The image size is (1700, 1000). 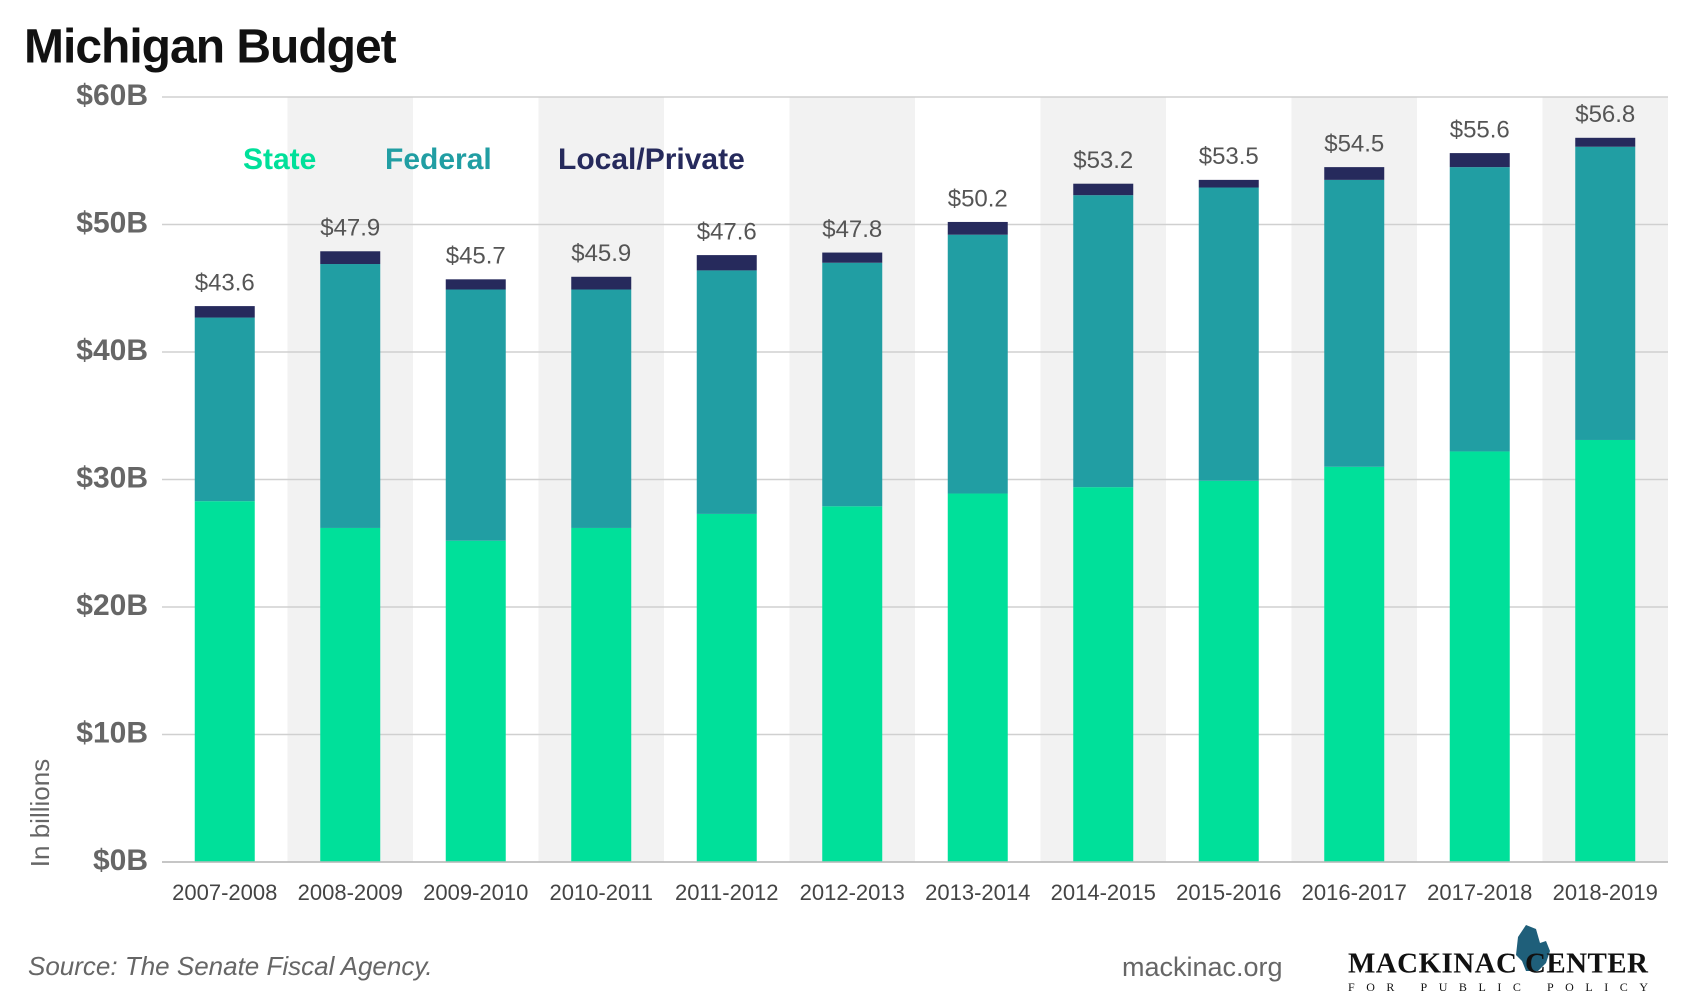 I want to click on y-tick-label: $40B, so click(x=112, y=350).